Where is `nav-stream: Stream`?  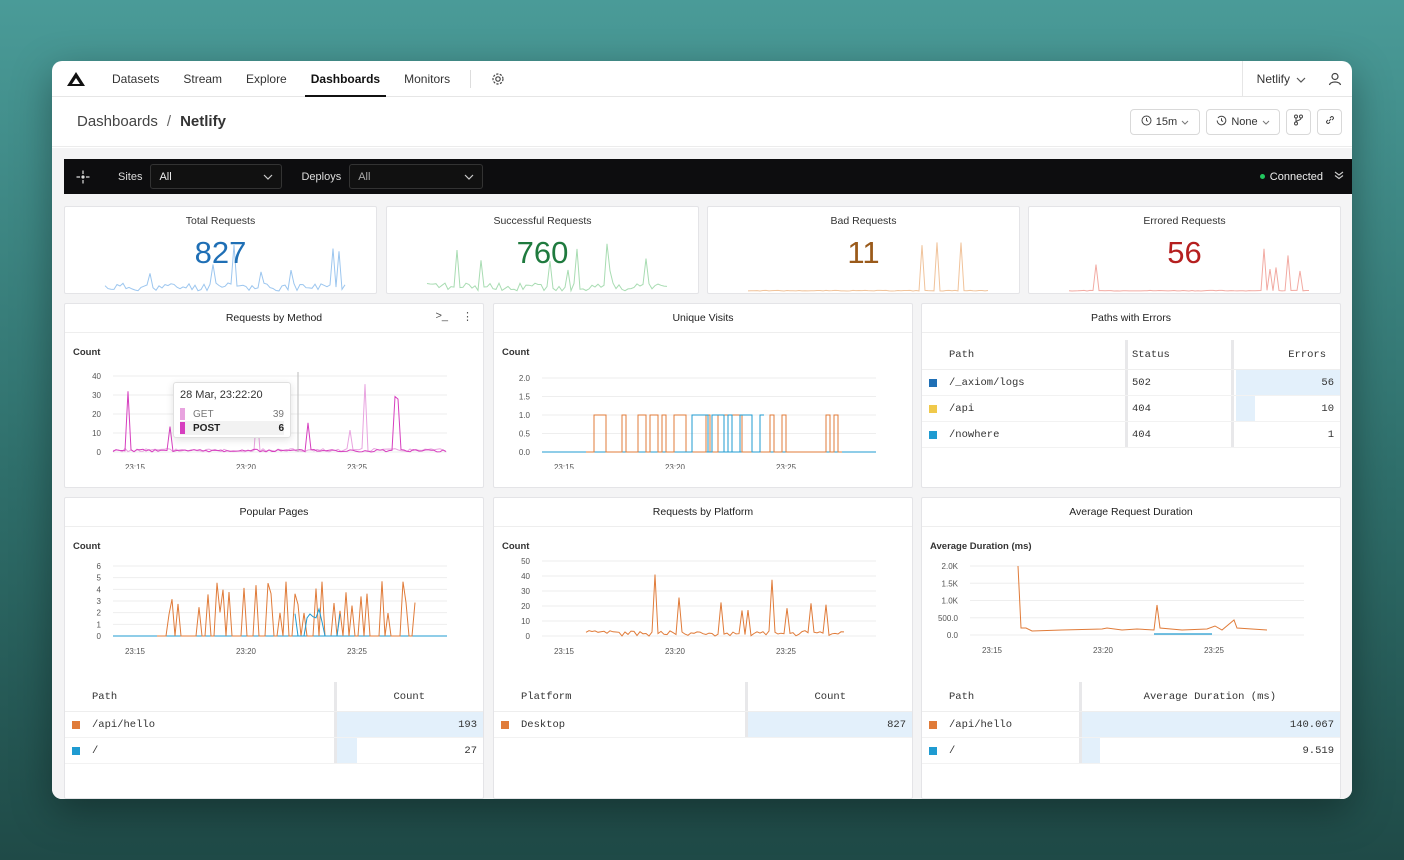
nav-stream: Stream is located at coordinates (203, 78).